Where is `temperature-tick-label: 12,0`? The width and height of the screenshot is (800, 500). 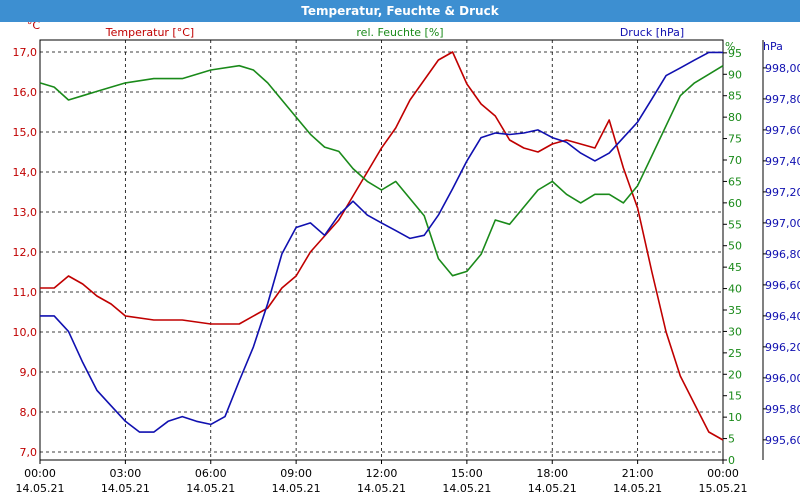 temperature-tick-label: 12,0 is located at coordinates (25, 252).